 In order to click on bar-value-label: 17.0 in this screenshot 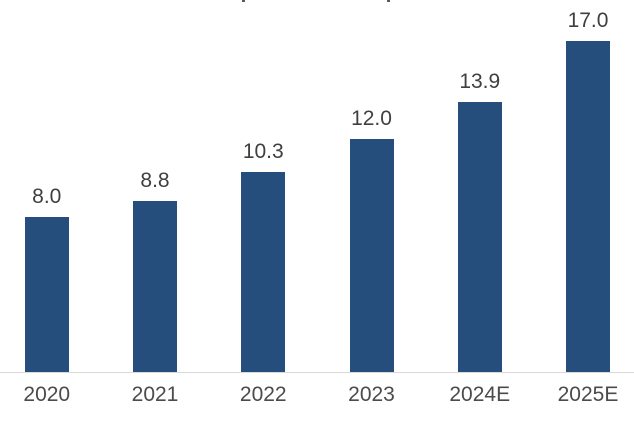, I will do `click(588, 20)`.